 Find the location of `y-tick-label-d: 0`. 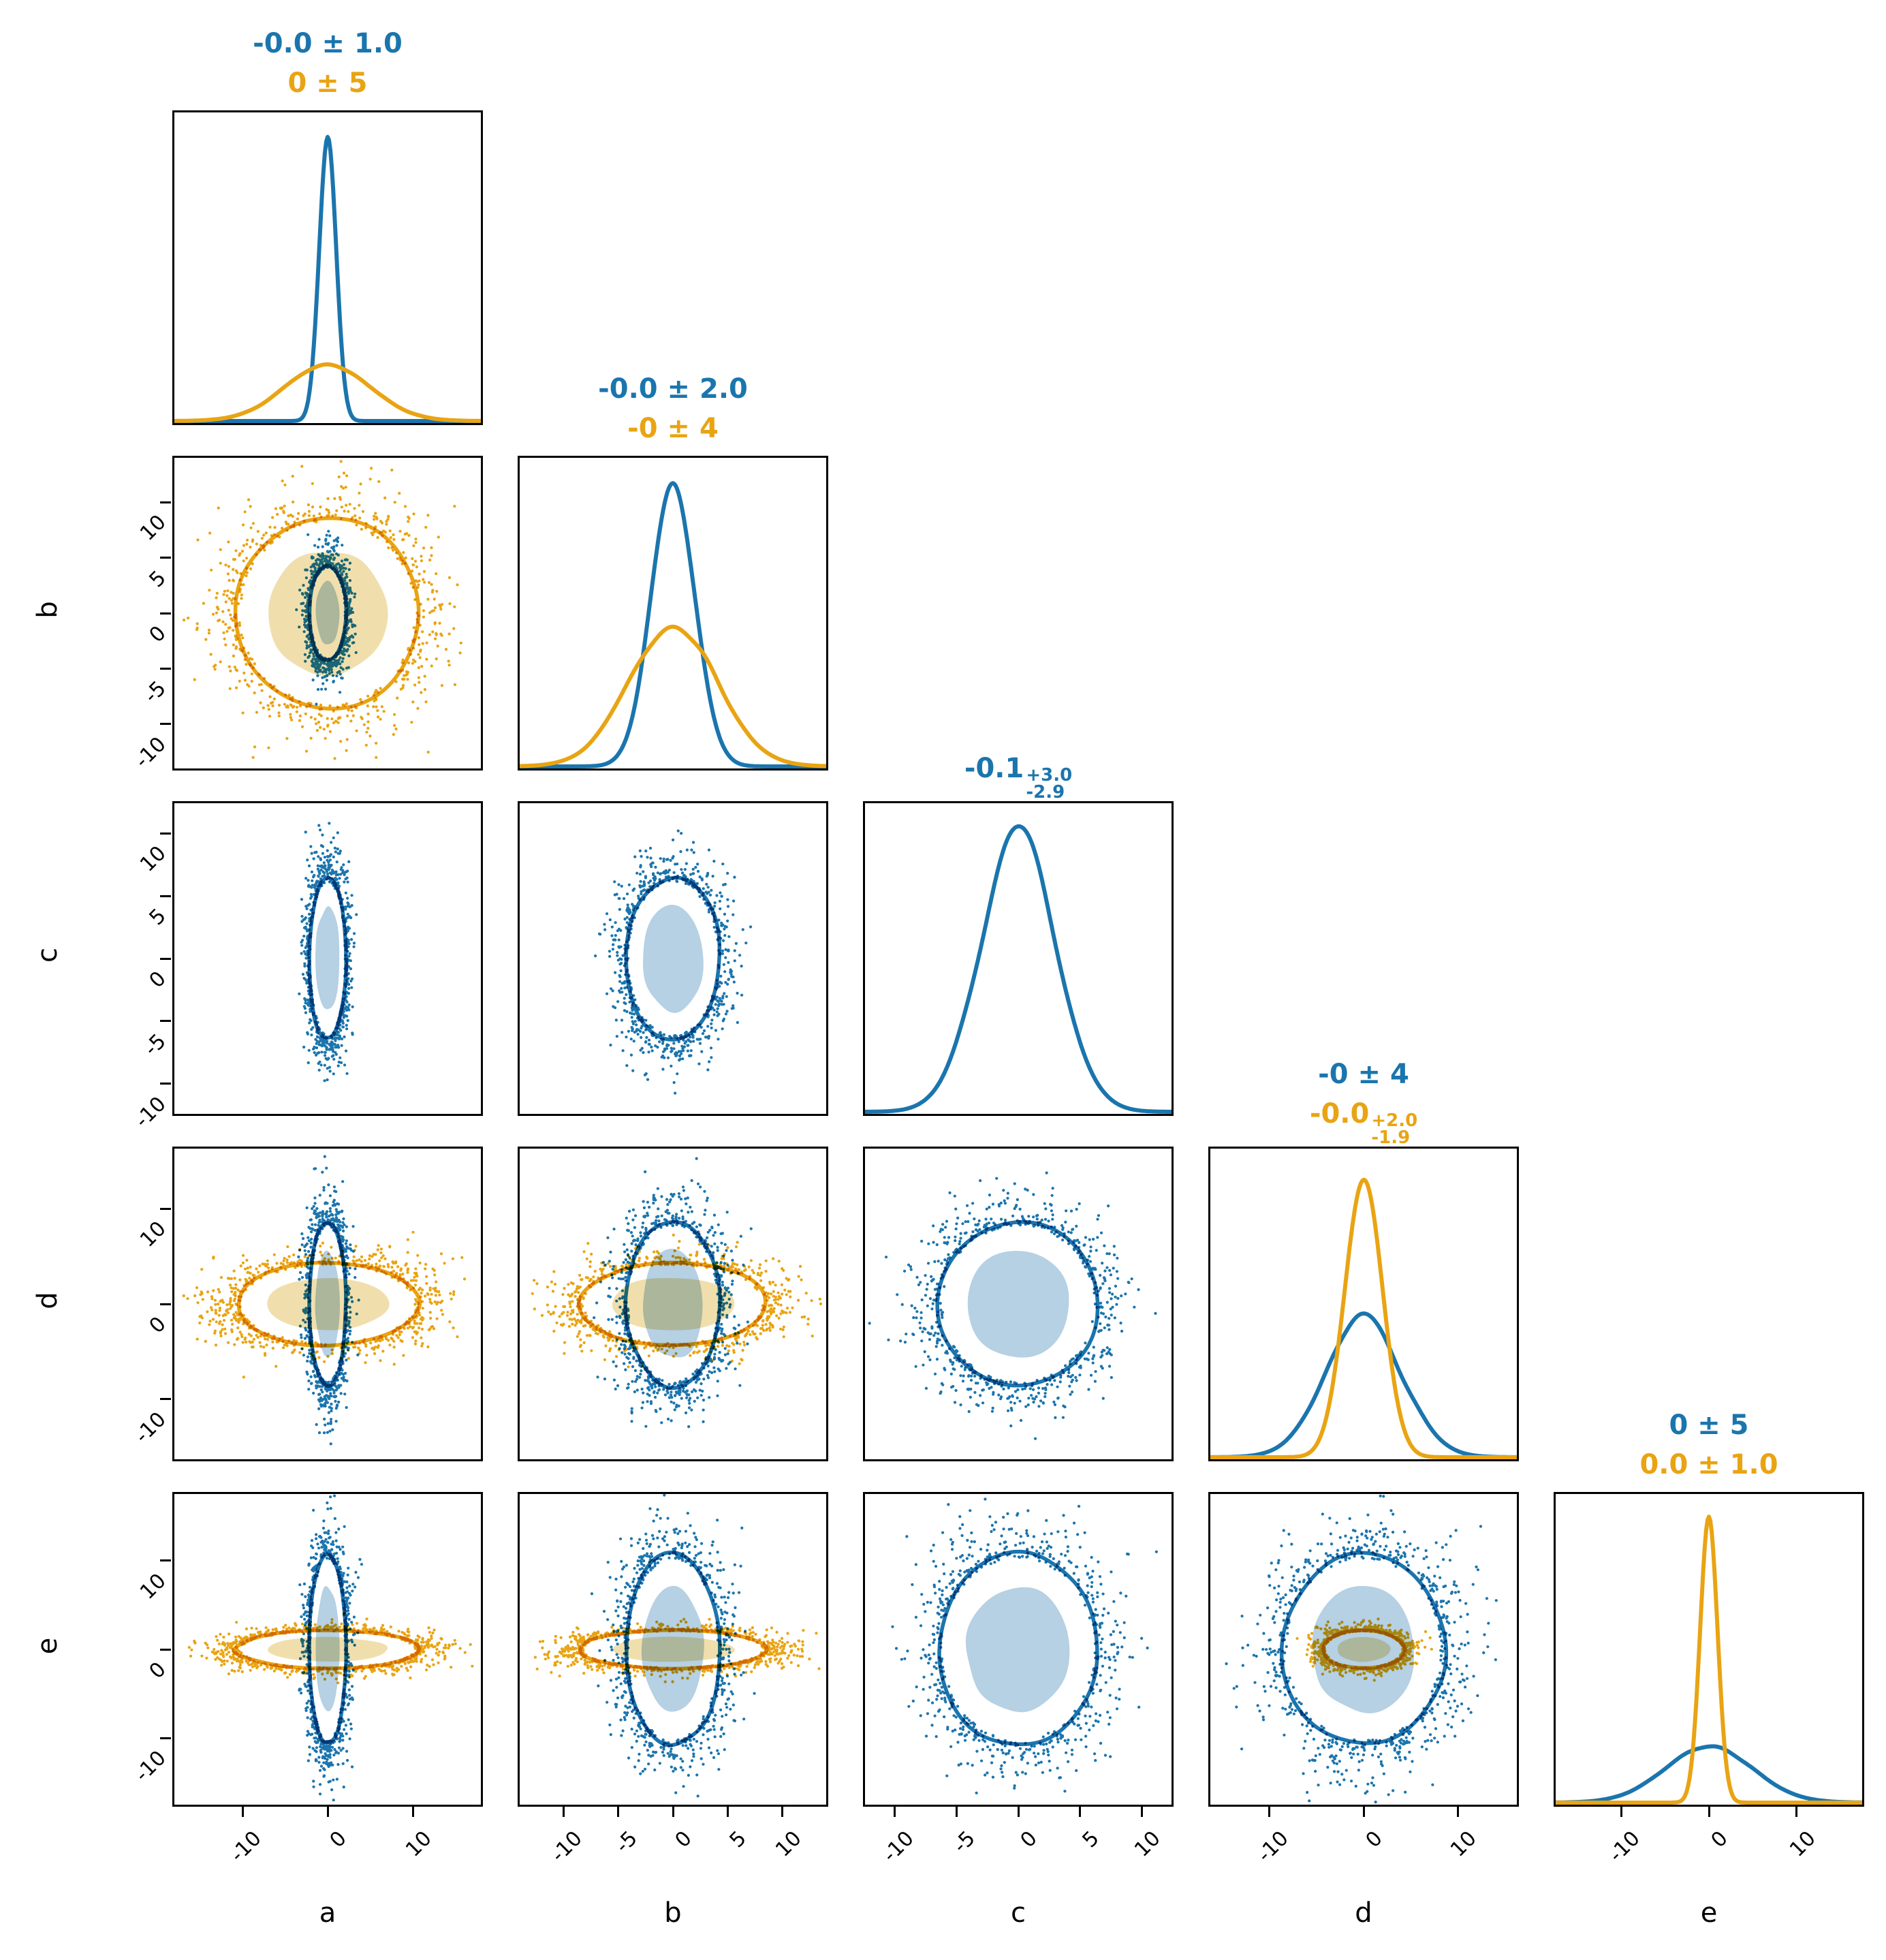

y-tick-label-d: 0 is located at coordinates (157, 1325).